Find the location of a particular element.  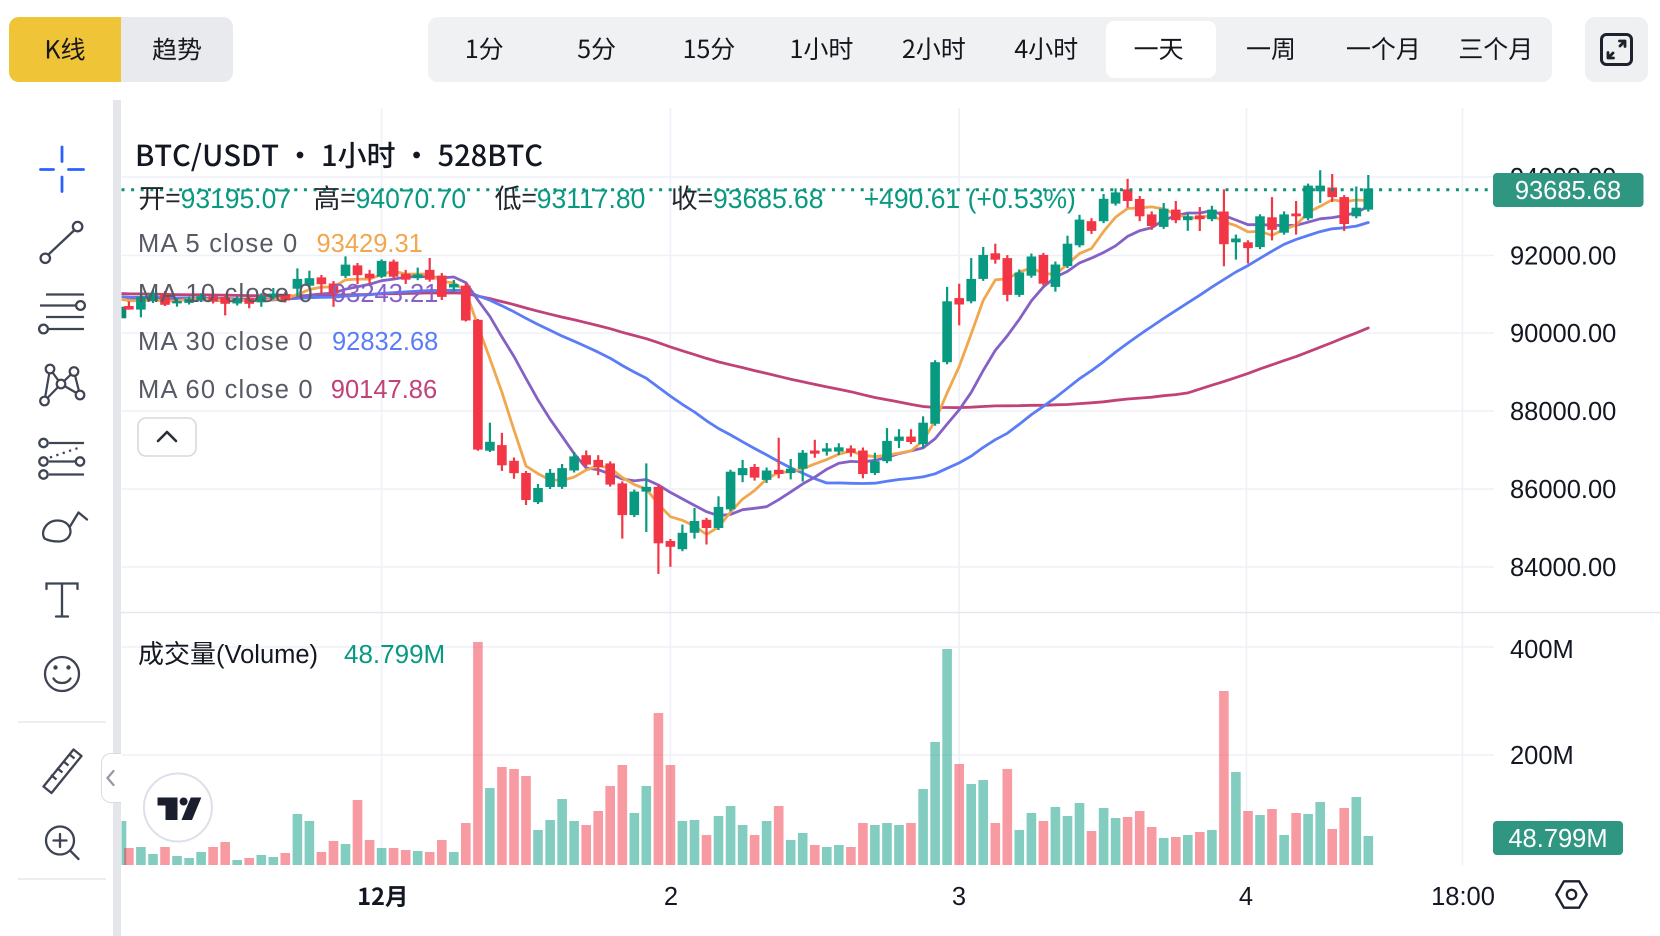

svg-text: 93117.80 is located at coordinates (591, 199).